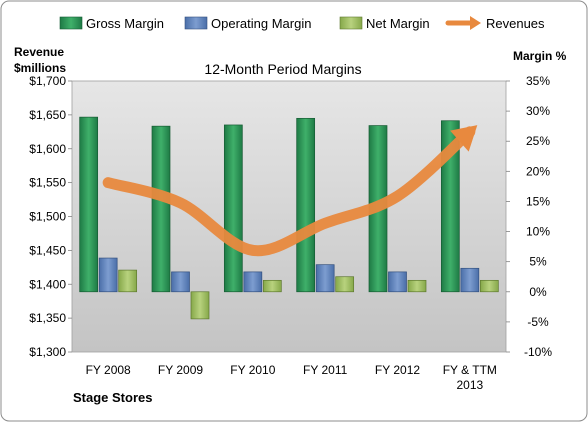 This screenshot has height=422, width=588. Describe the element at coordinates (261, 23) in the screenshot. I see `legend-label-operating-margin: Operating Margin` at that location.